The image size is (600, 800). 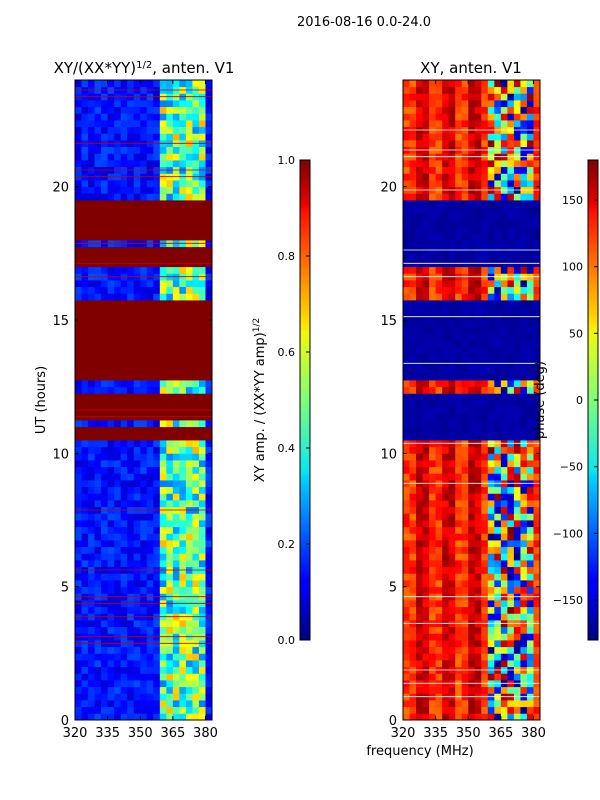 What do you see at coordinates (568, 600) in the screenshot?
I see `colorbar-tick-label: −150` at bounding box center [568, 600].